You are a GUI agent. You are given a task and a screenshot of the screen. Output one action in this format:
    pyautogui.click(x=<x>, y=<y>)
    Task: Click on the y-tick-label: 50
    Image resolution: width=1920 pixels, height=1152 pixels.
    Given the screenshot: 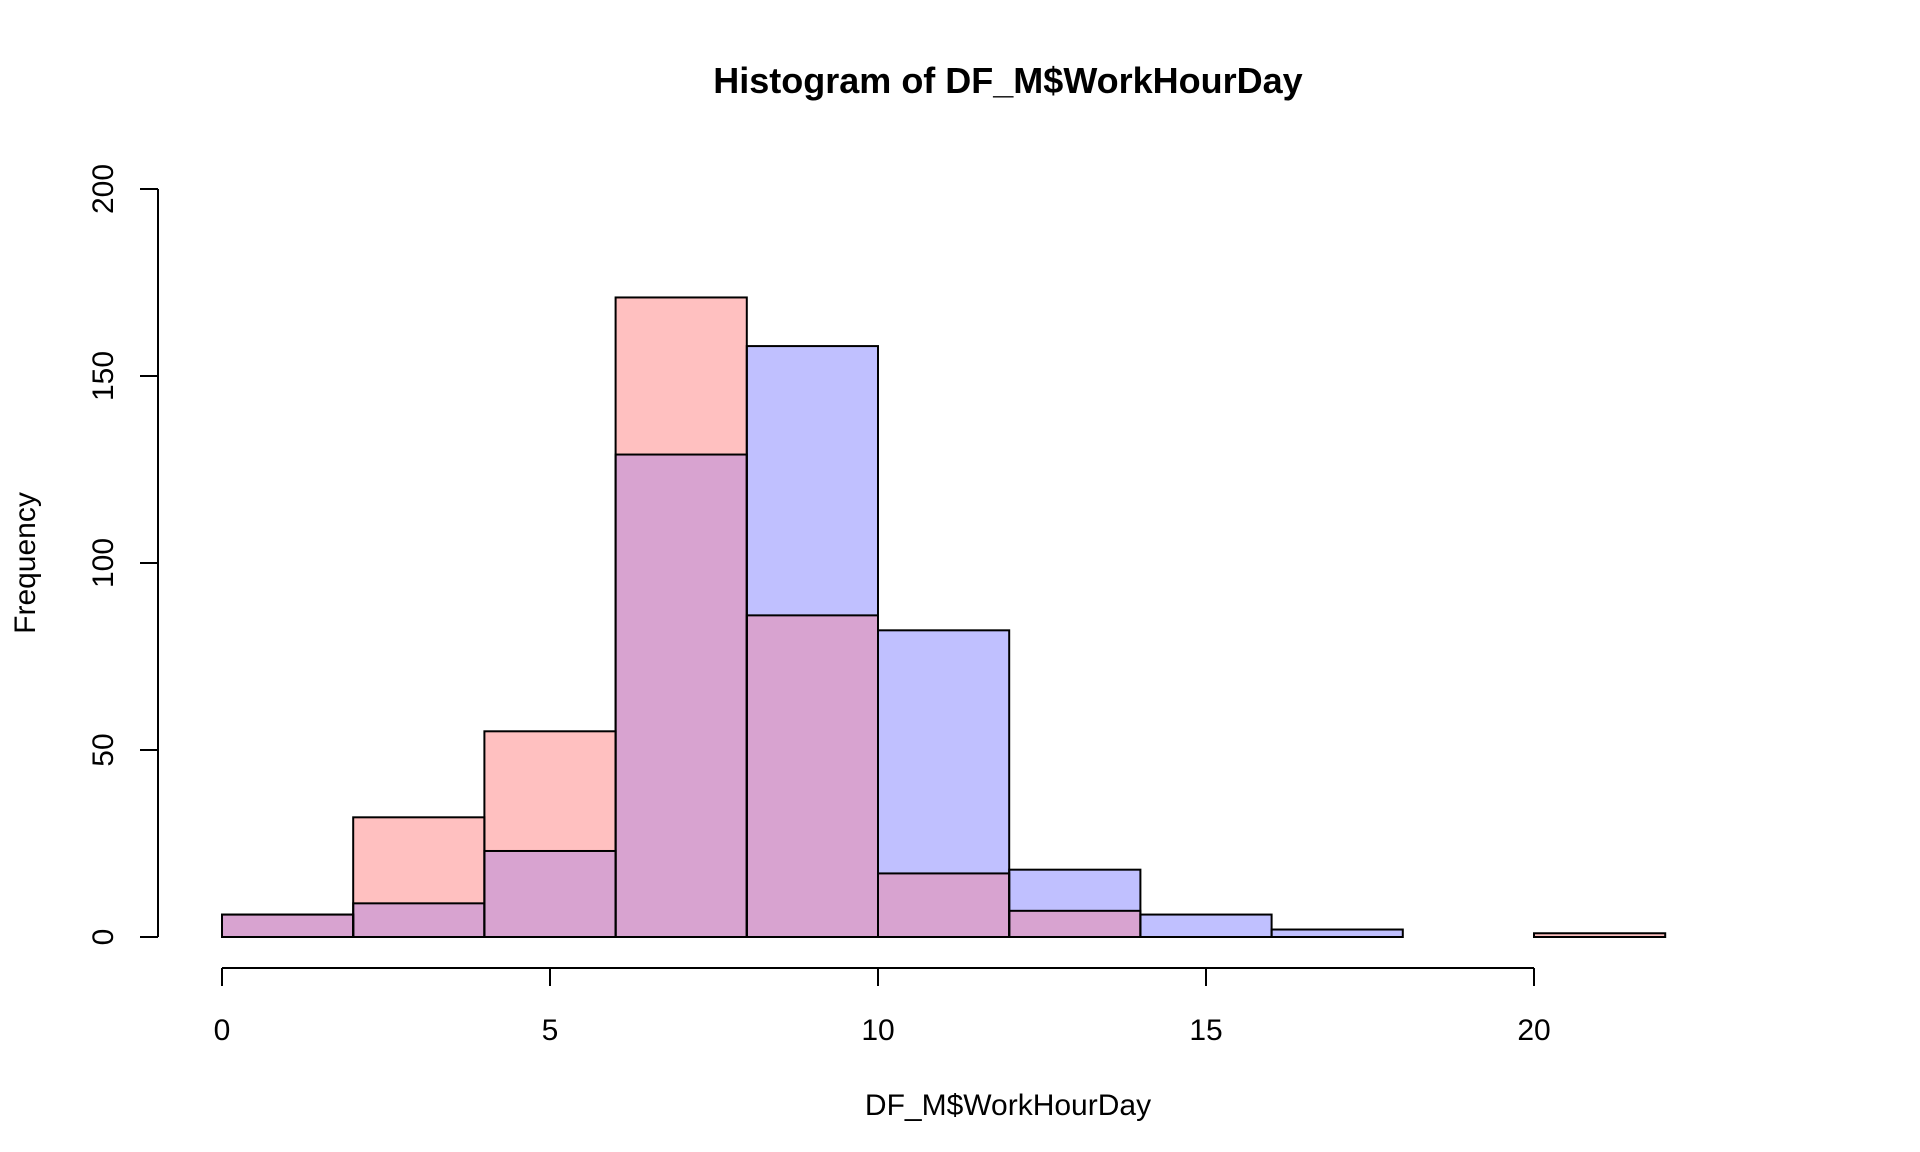 What is the action you would take?
    pyautogui.click(x=103, y=749)
    